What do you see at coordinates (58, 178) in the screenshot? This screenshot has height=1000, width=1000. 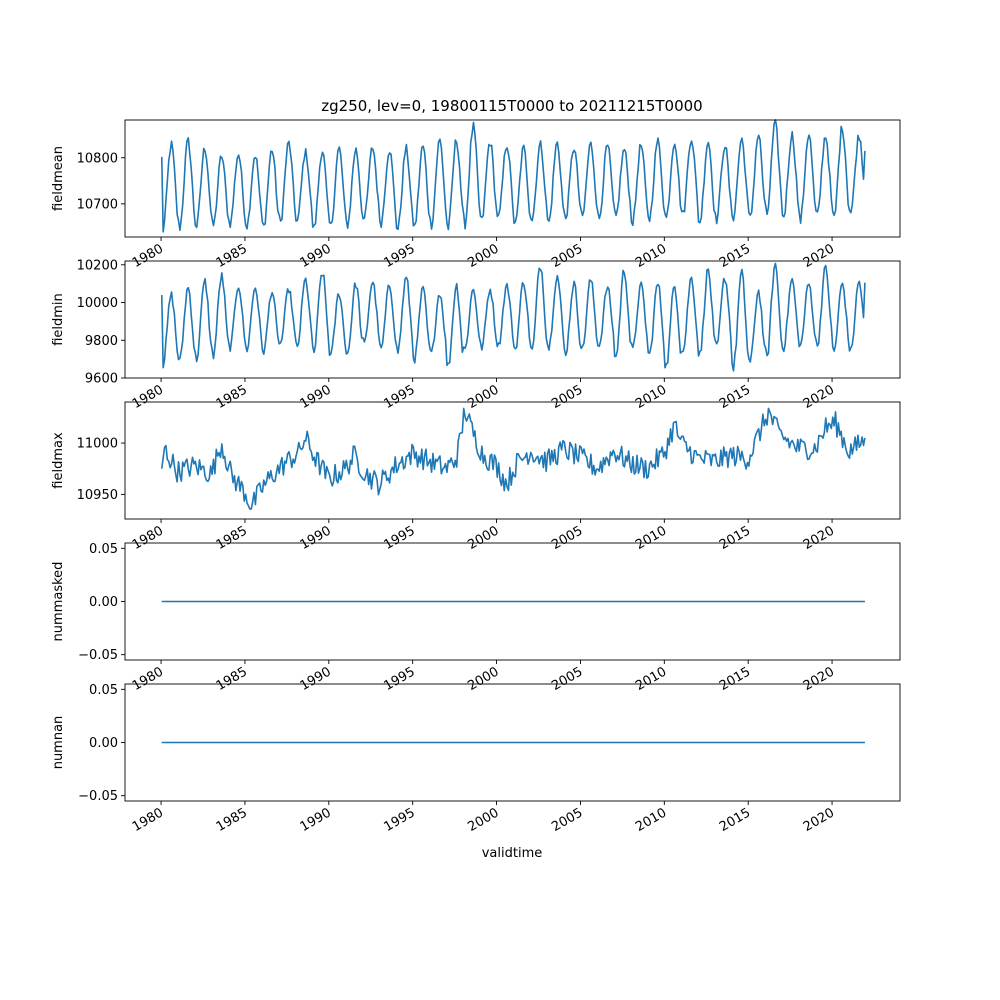 I see `y-axis-label: fieldmean` at bounding box center [58, 178].